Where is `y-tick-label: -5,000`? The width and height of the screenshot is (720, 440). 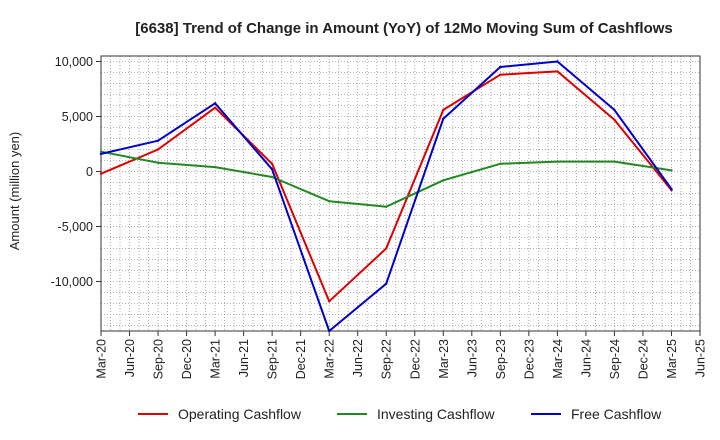
y-tick-label: -5,000 is located at coordinates (75, 227).